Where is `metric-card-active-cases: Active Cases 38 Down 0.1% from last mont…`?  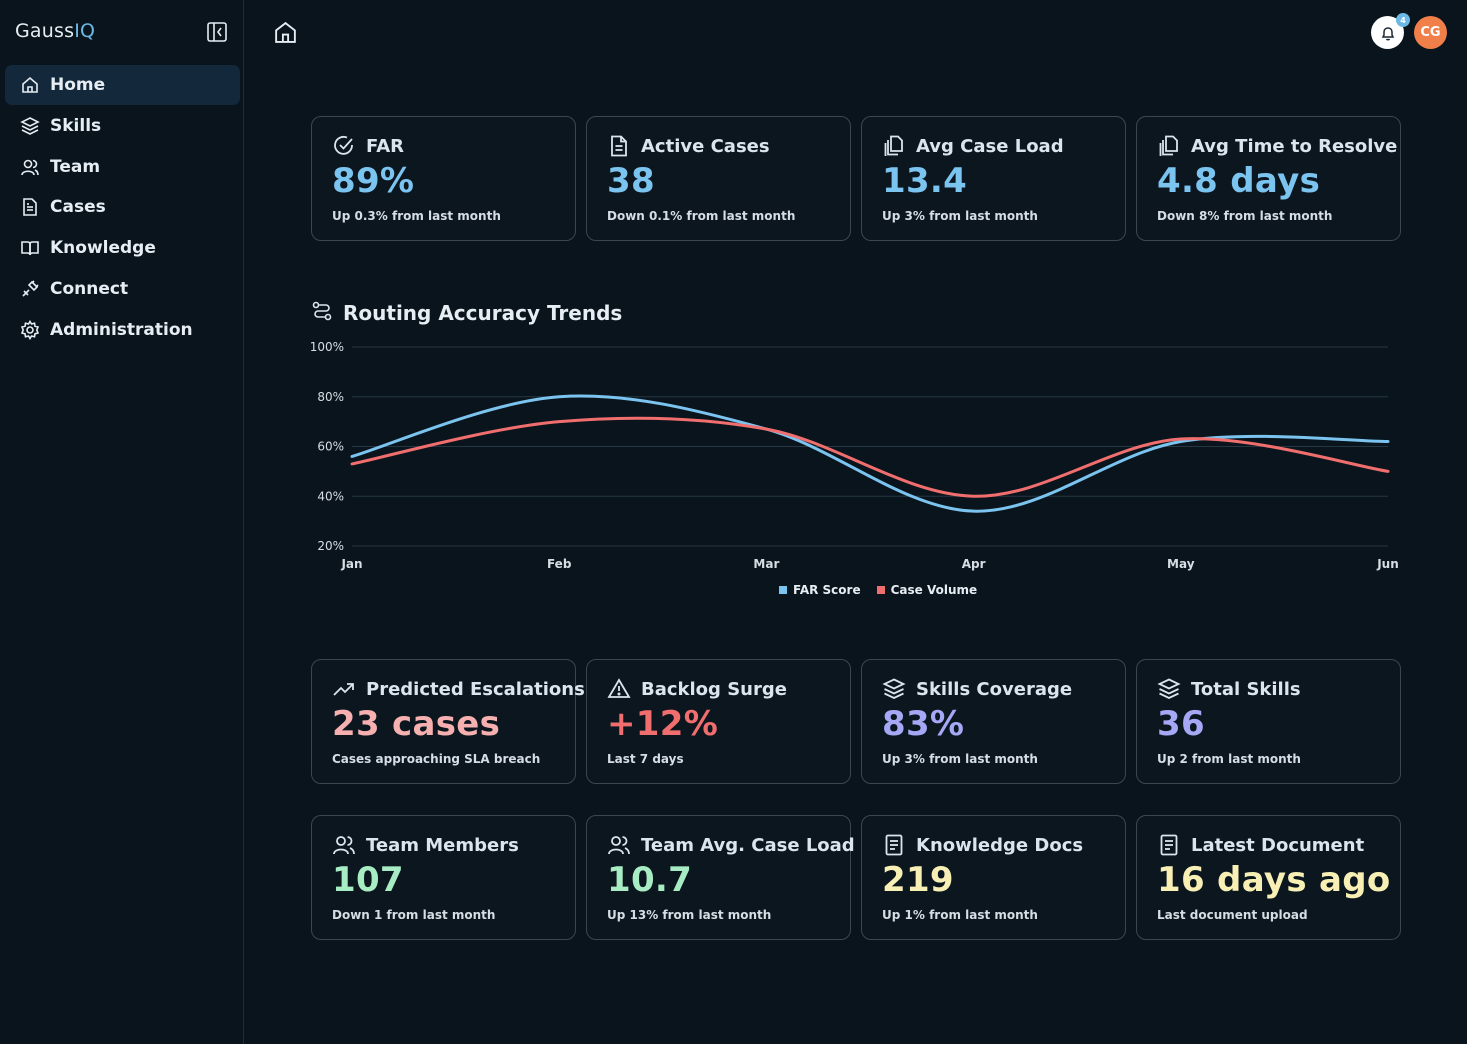 metric-card-active-cases: Active Cases 38 Down 0.1% from last mont… is located at coordinates (718, 178).